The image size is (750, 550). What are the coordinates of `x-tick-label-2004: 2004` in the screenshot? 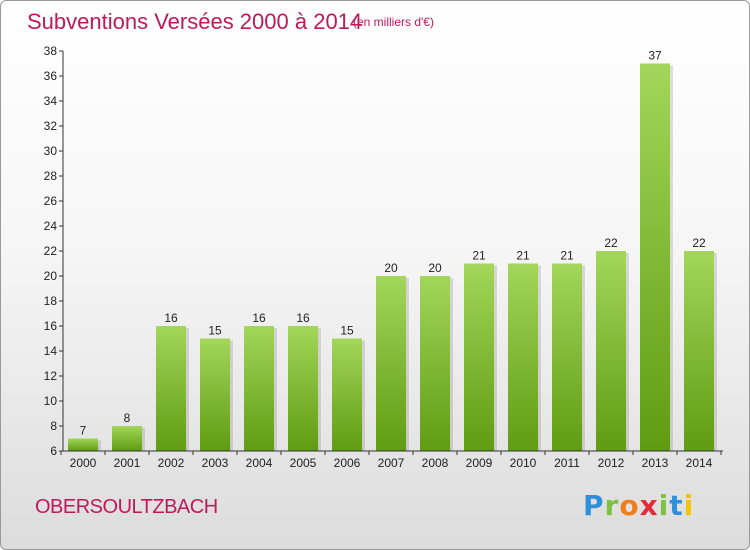 It's located at (259, 463).